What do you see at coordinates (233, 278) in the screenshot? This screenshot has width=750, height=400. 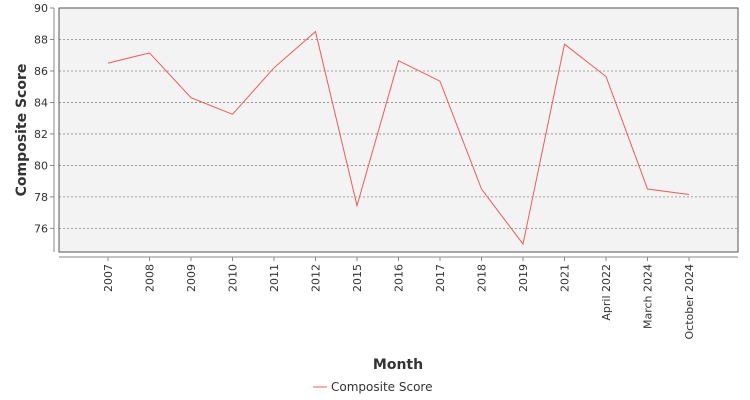 I see `x-tick-label: 2010` at bounding box center [233, 278].